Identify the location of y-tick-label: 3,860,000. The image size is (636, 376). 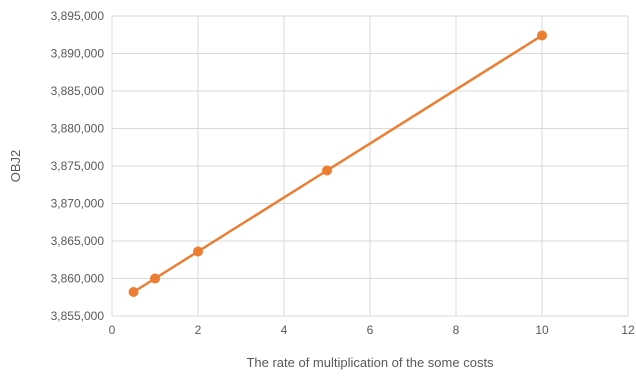
(78, 279).